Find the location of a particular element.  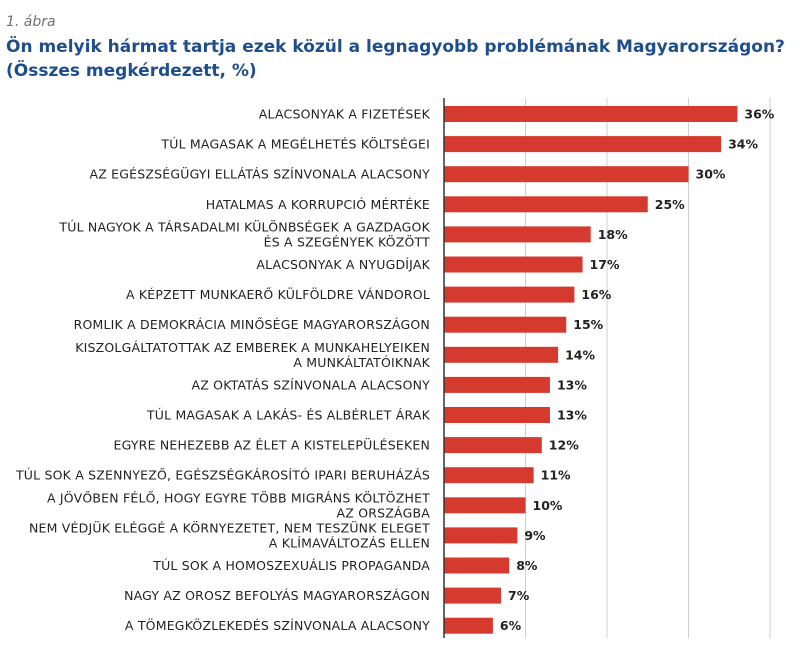

category-label: ÉS A SZEGÉNYEK KÖZÖTT is located at coordinates (347, 241).